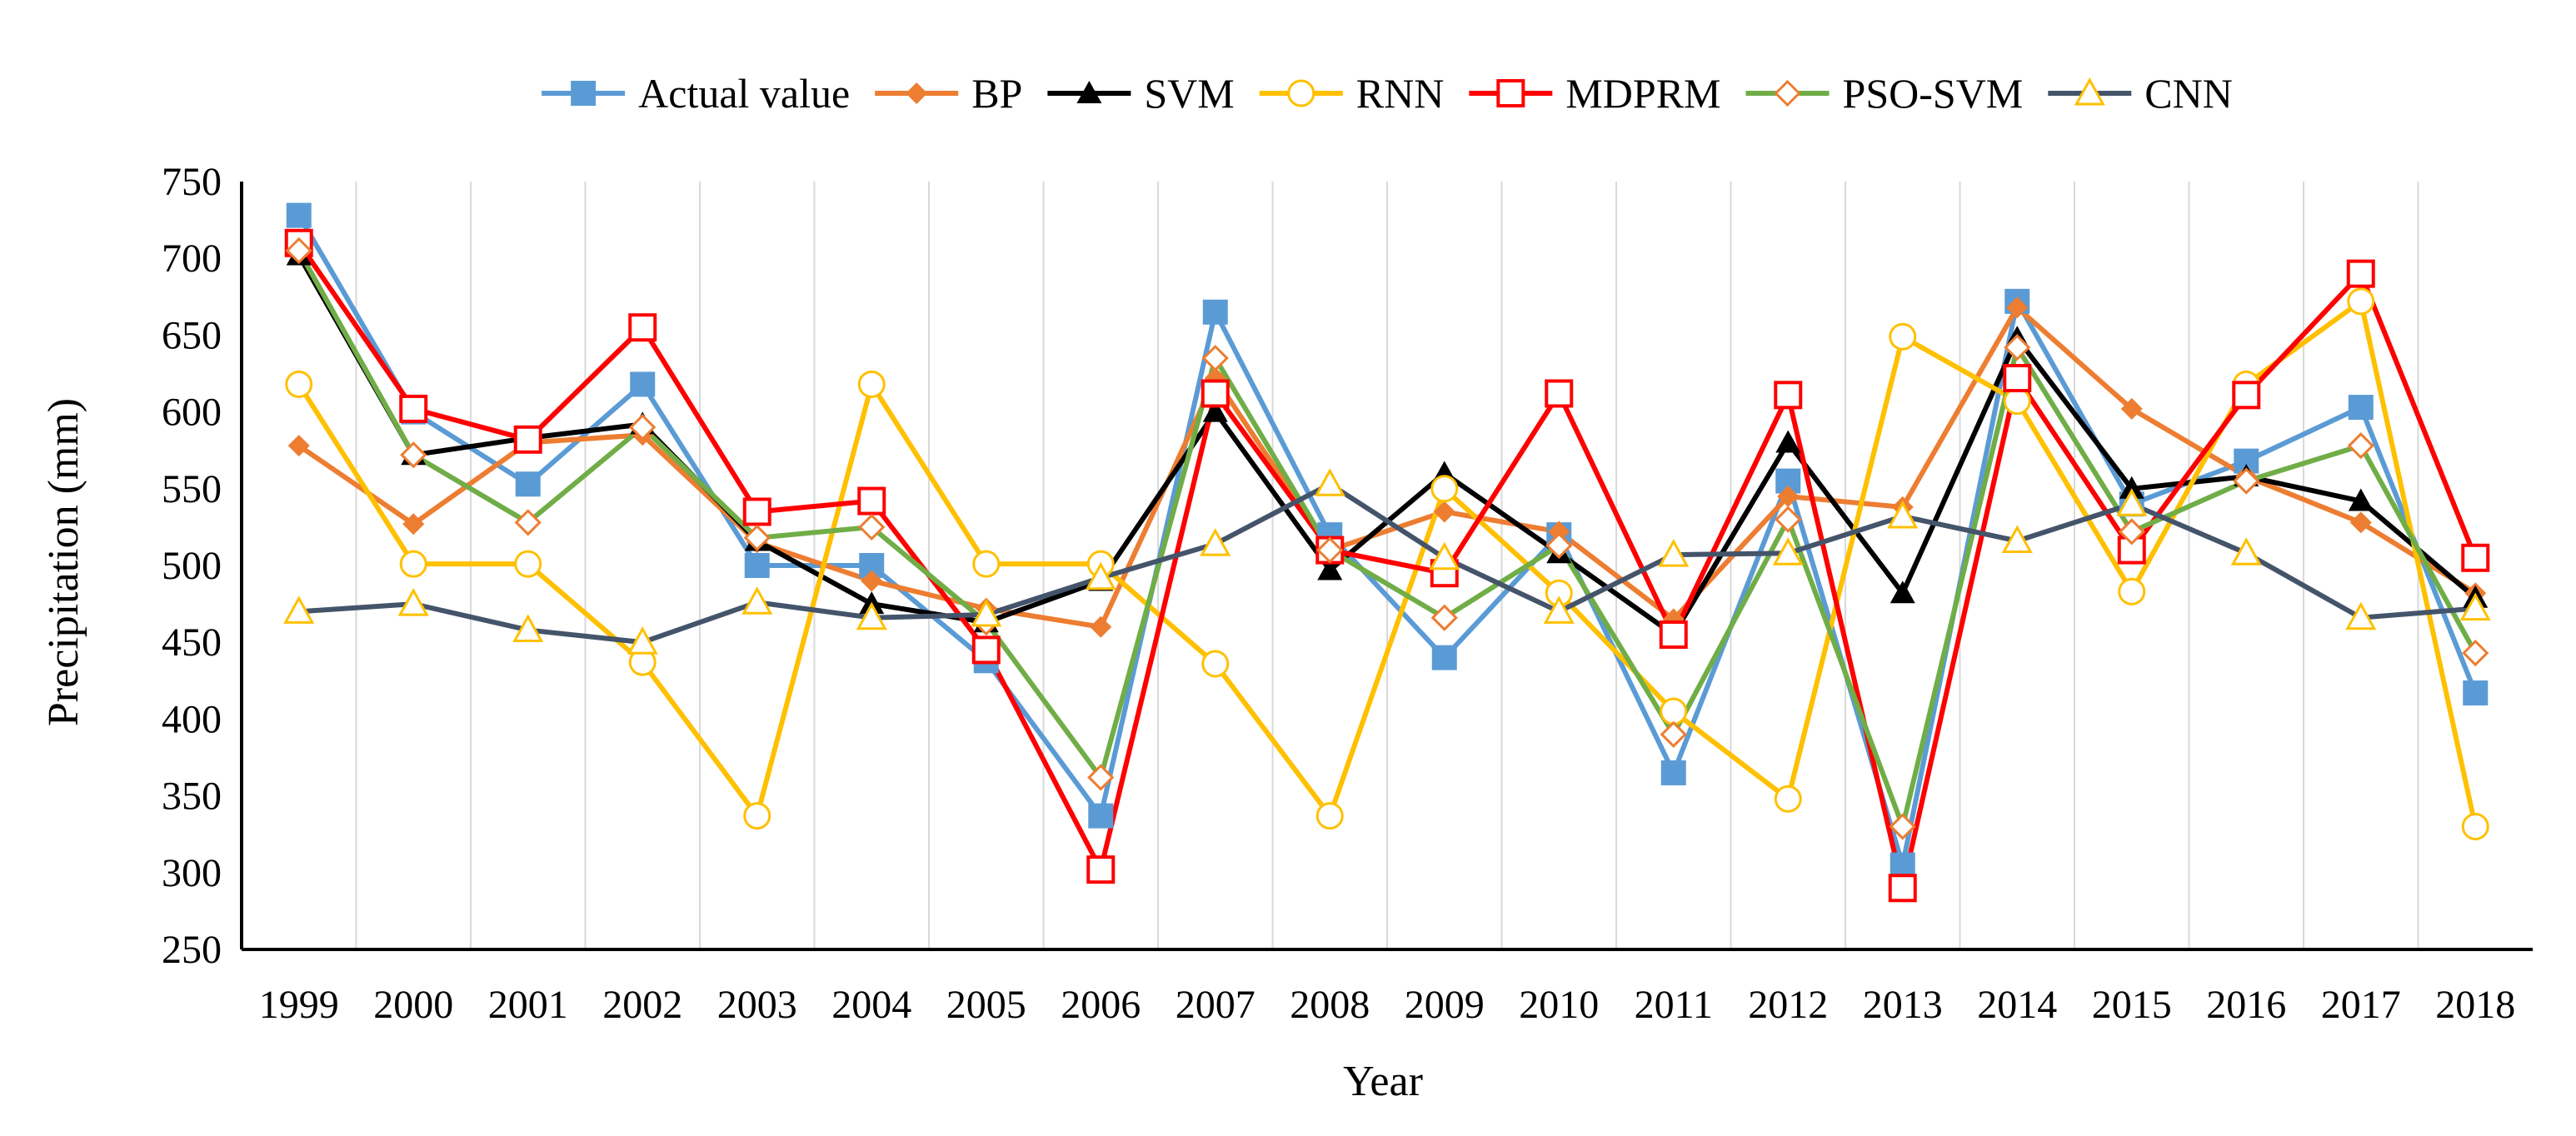 Image resolution: width=2576 pixels, height=1136 pixels. What do you see at coordinates (1383, 1081) in the screenshot?
I see `x-axis-title: Year` at bounding box center [1383, 1081].